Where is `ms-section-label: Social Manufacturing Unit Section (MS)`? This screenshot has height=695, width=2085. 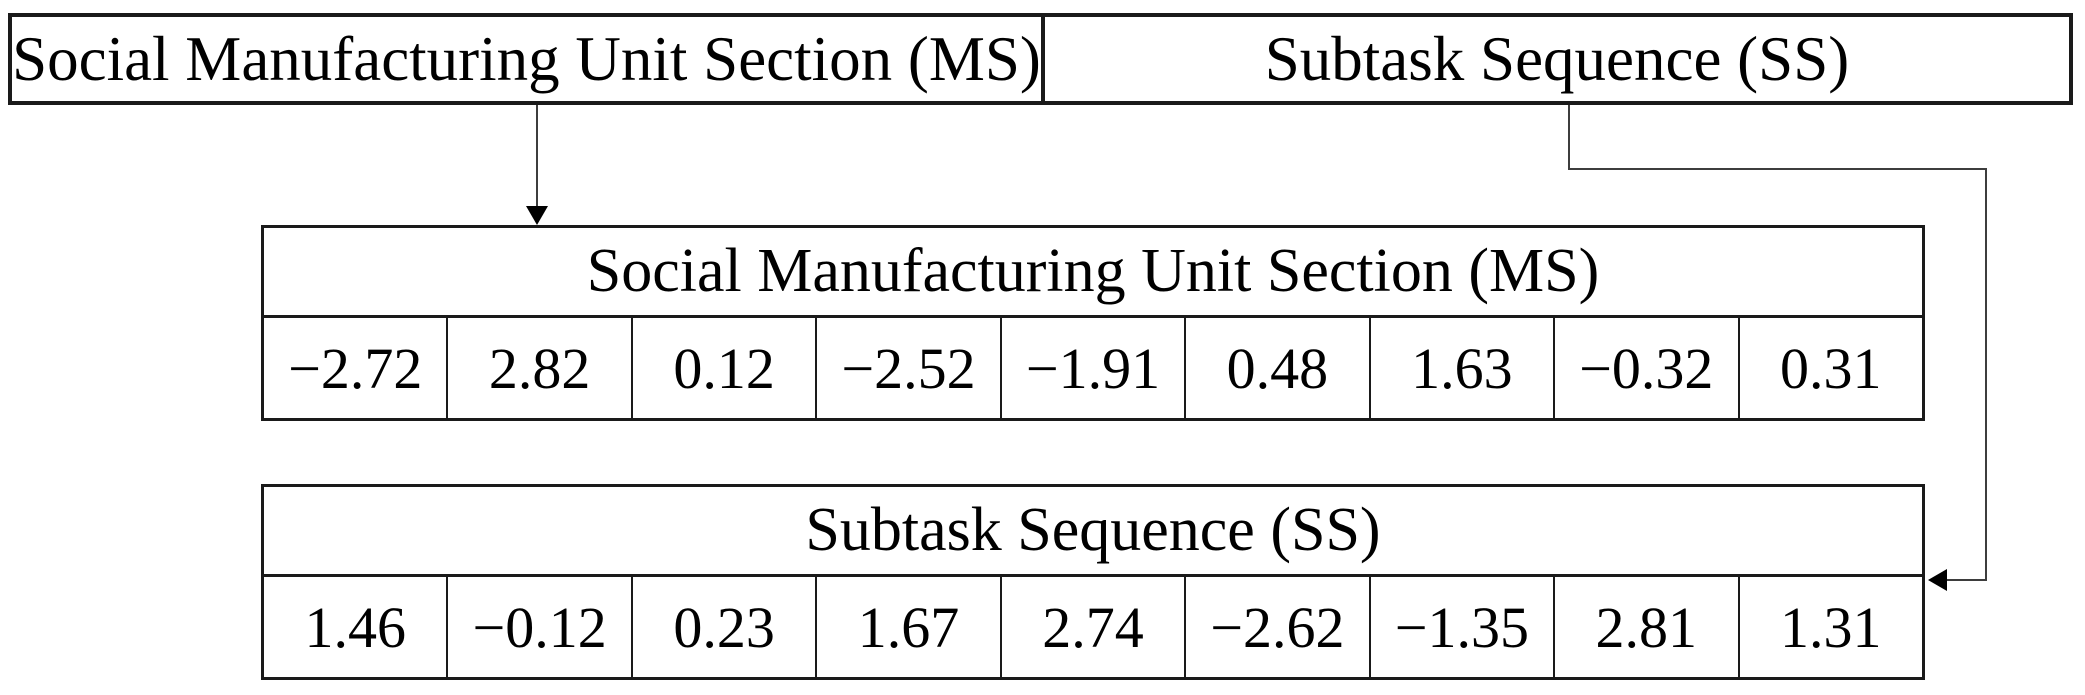 ms-section-label: Social Manufacturing Unit Section (MS) is located at coordinates (526, 58).